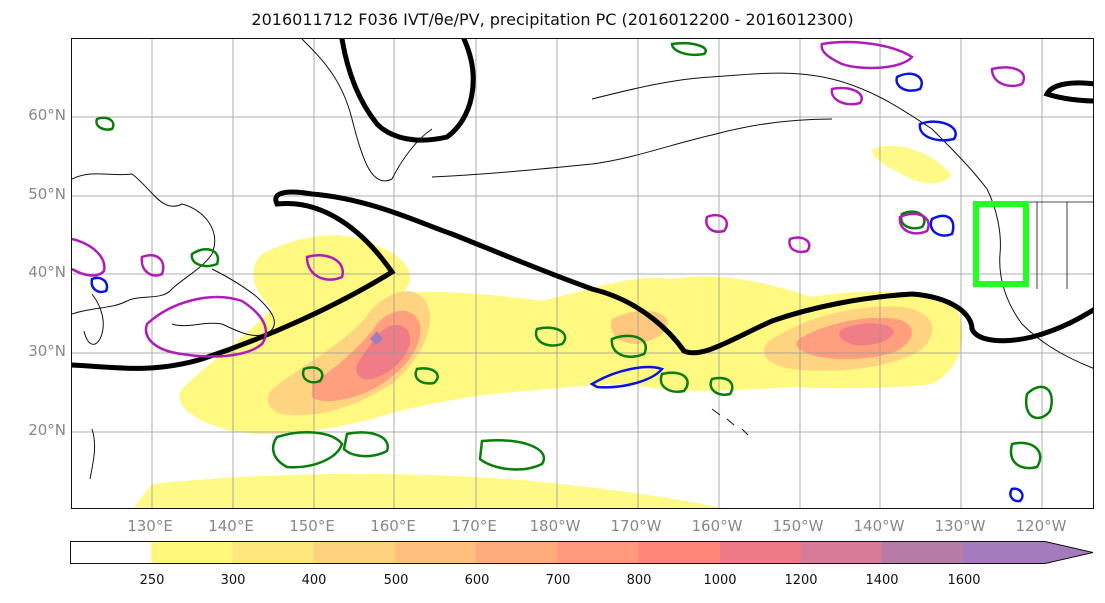  I want to click on colorbar-label-600: 600, so click(477, 580).